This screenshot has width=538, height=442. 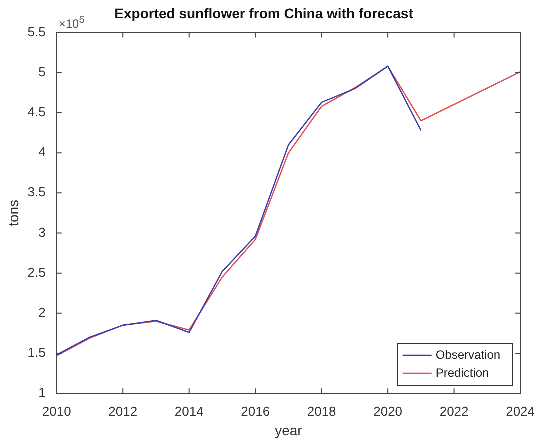 What do you see at coordinates (42, 232) in the screenshot?
I see `y-tick-label: 3` at bounding box center [42, 232].